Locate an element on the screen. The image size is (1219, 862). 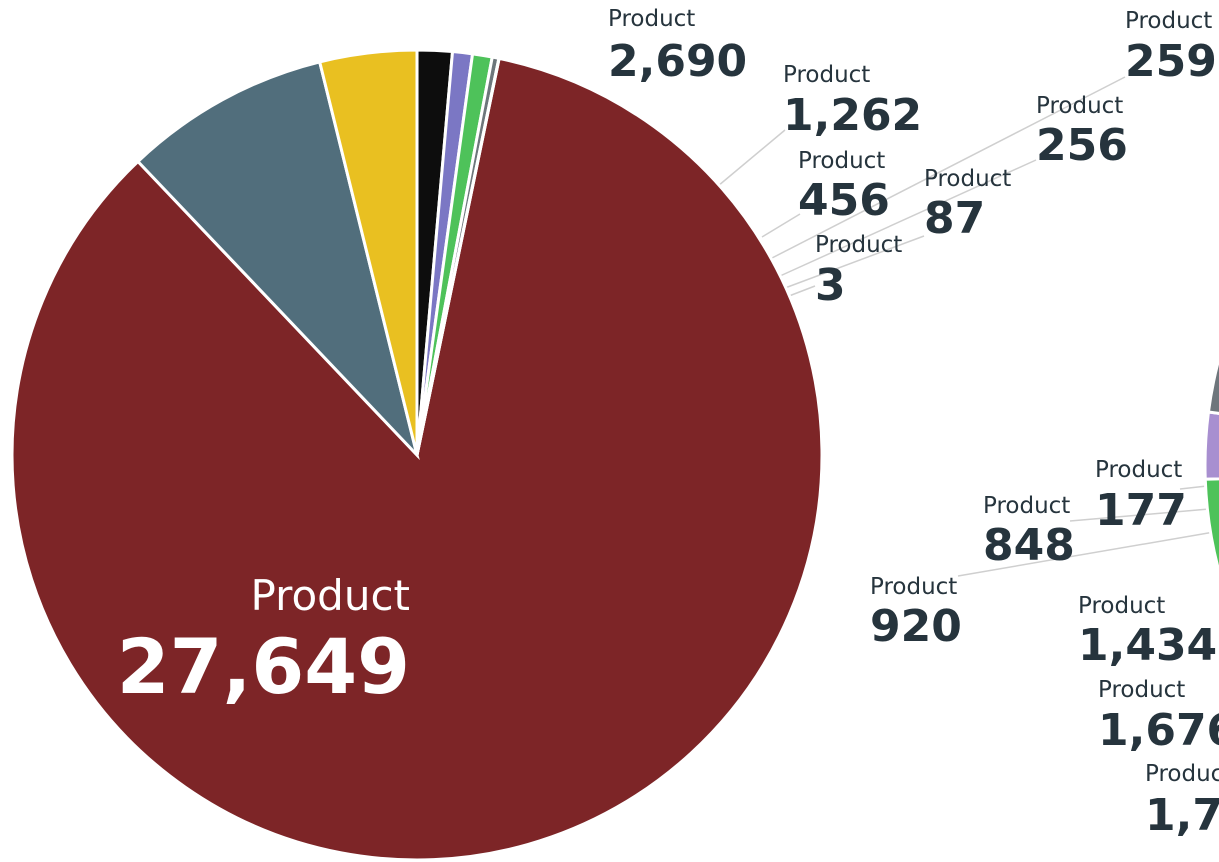
main-pie-slice-label-5: Product is located at coordinates (1079, 106).